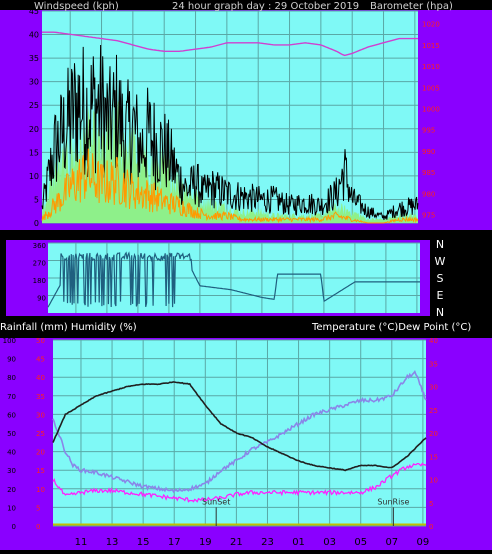  I want to click on barometer-tick-label: 985, so click(428, 173).